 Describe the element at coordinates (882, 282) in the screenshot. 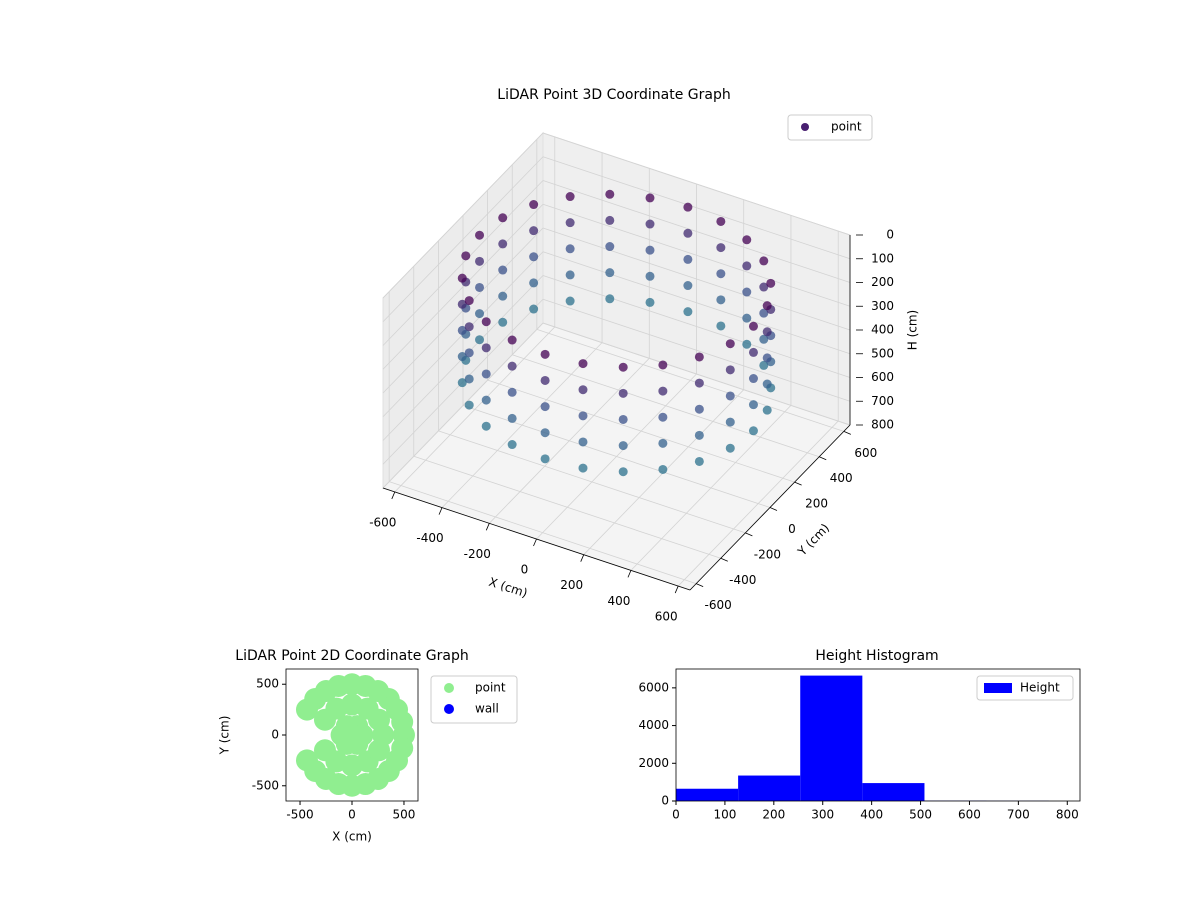

I see `z-tick-label: 200` at that location.